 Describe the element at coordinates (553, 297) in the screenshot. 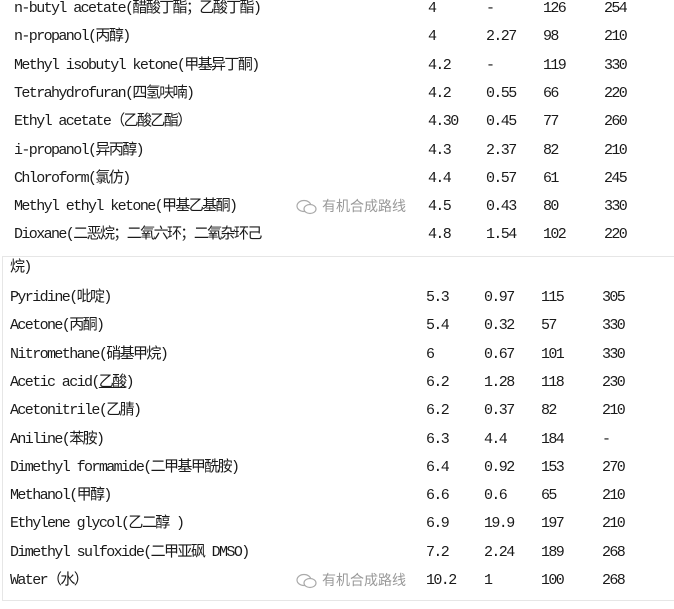

I see `cell-value: 115` at that location.